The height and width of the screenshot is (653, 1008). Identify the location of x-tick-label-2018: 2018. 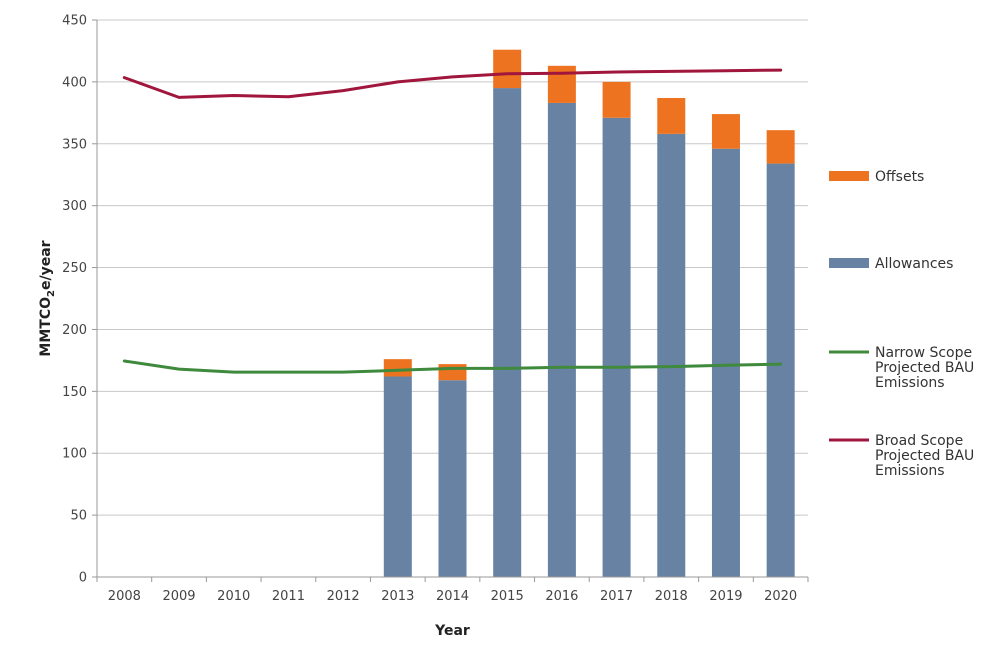
(671, 596).